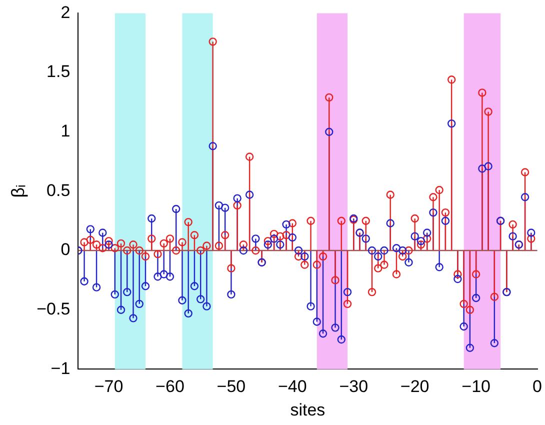  Describe the element at coordinates (476, 386) in the screenshot. I see `x-tick-label: −10` at that location.